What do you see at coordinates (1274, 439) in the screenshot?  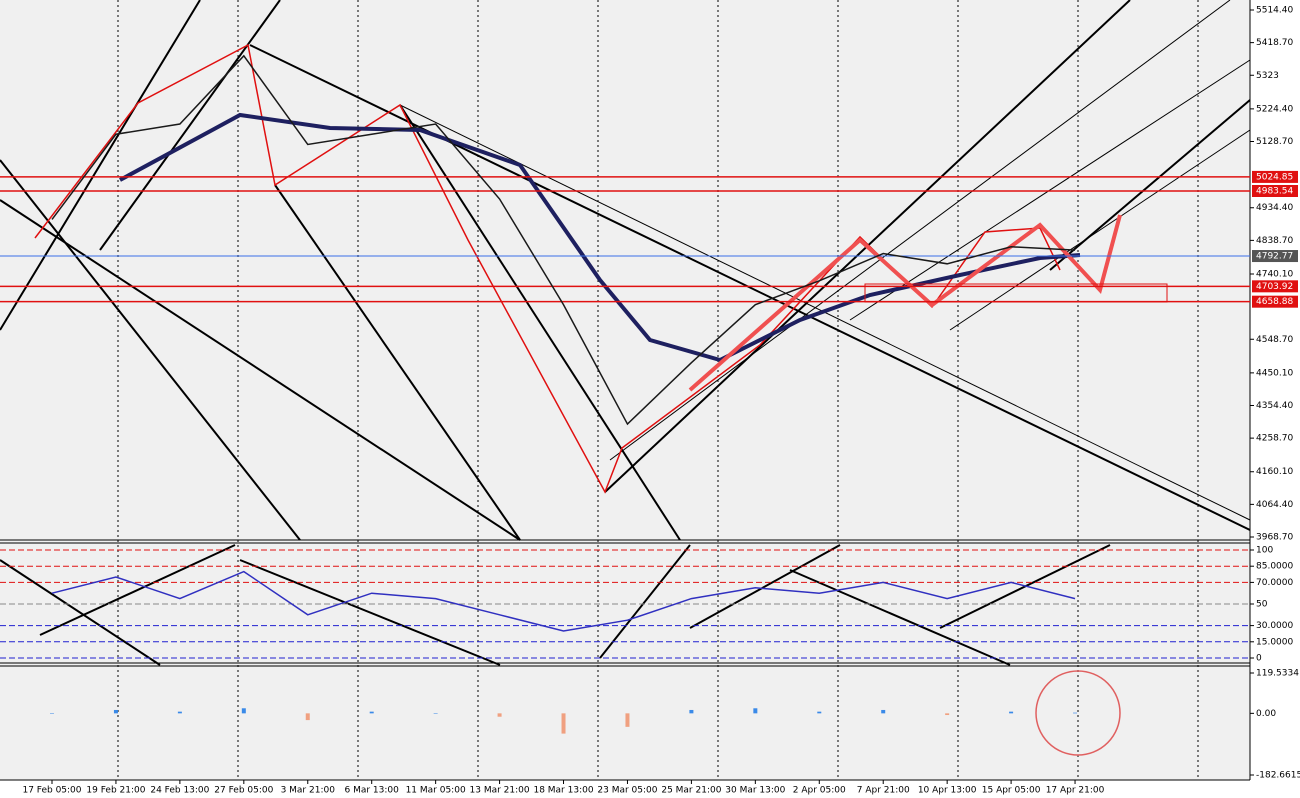 I see `y-tick-label: 4258.70` at bounding box center [1274, 439].